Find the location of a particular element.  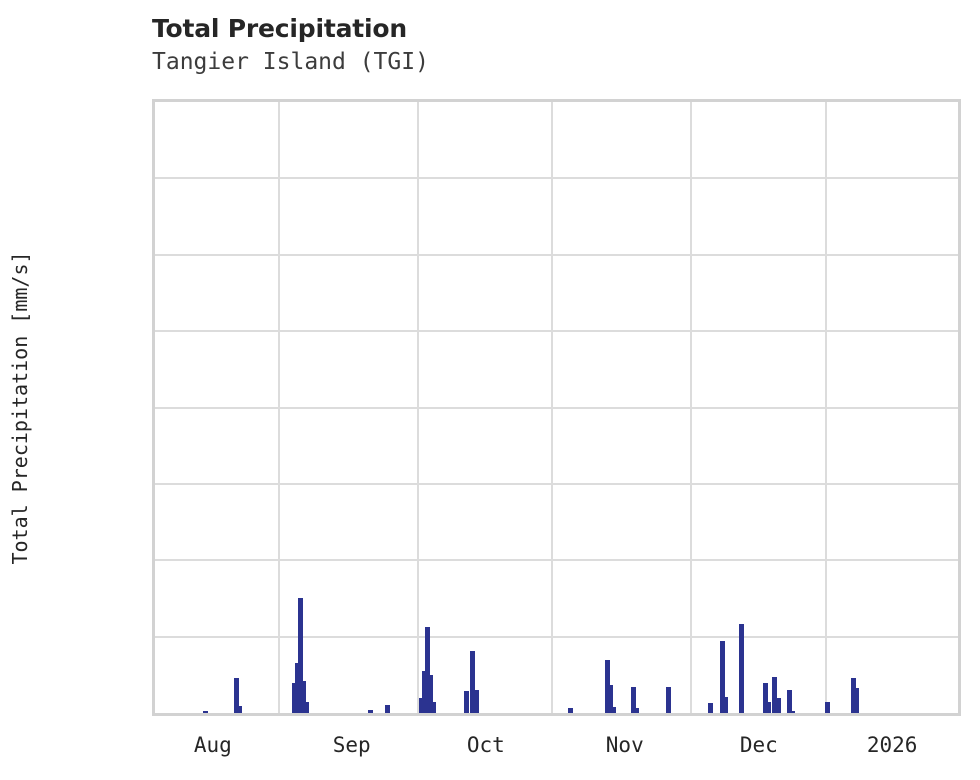

x-axis-tick-label: Aug is located at coordinates (212, 745).